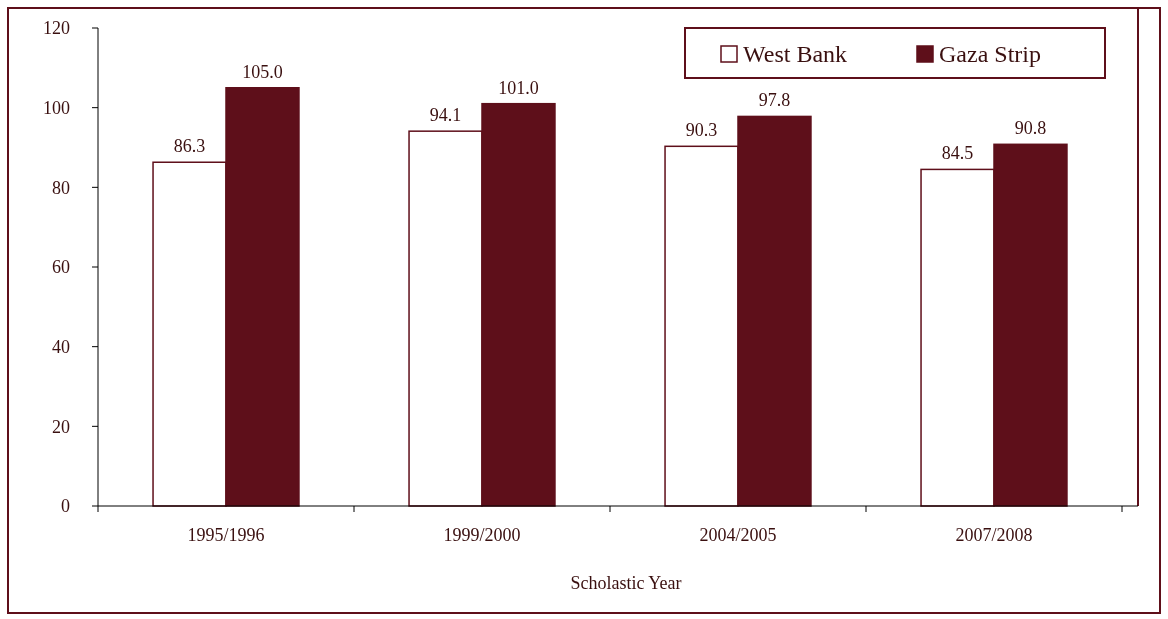 This screenshot has height=619, width=1168. Describe the element at coordinates (61, 187) in the screenshot. I see `y-tick-label: 80` at that location.